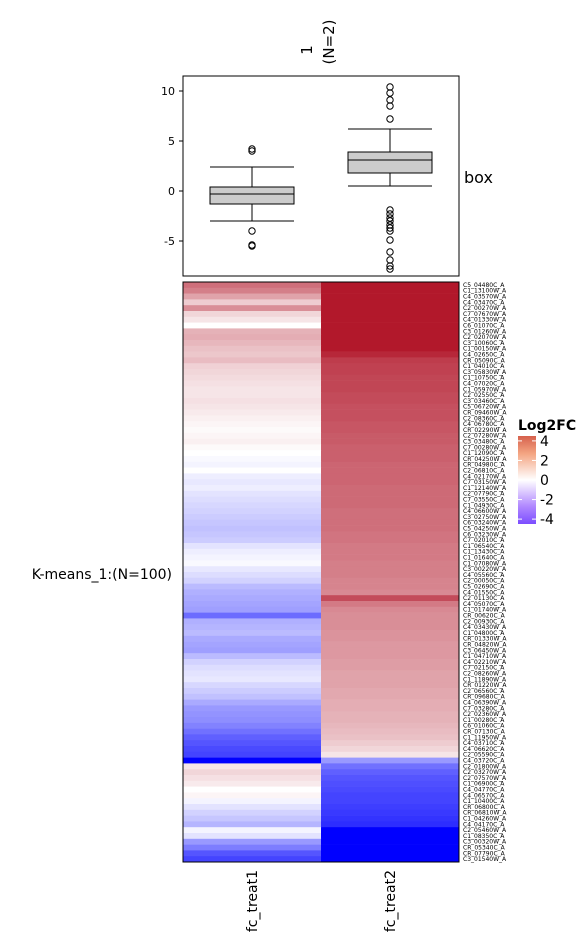  What do you see at coordinates (102, 575) in the screenshot?
I see `heatmap-row-group-label: K-means_1:(N=100)` at bounding box center [102, 575].